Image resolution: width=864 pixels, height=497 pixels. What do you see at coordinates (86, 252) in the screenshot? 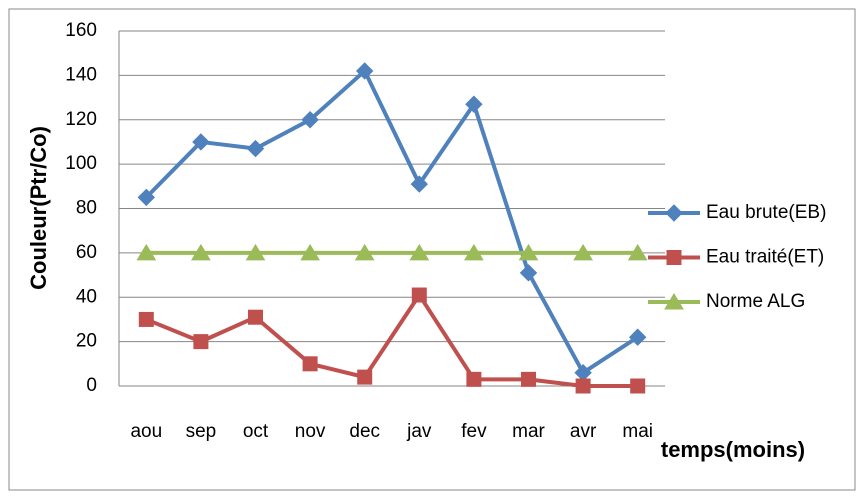
I see `y-tick-label: 60` at bounding box center [86, 252].